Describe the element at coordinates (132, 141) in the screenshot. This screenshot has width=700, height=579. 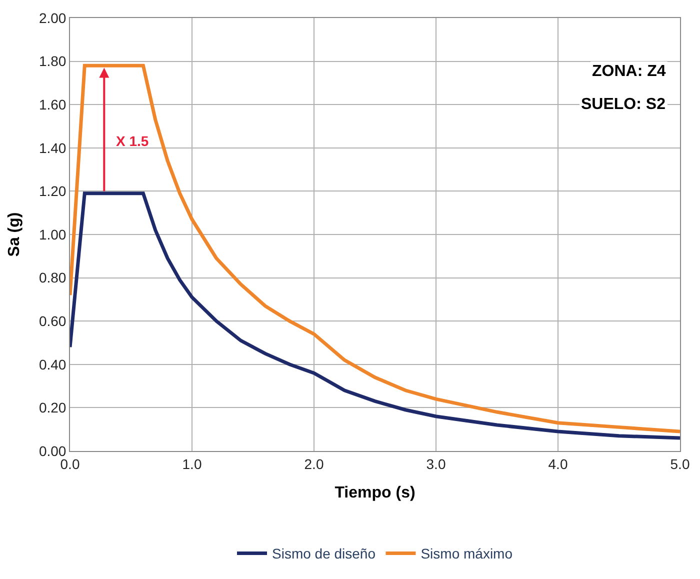
I see `annotation: X 1.5` at that location.